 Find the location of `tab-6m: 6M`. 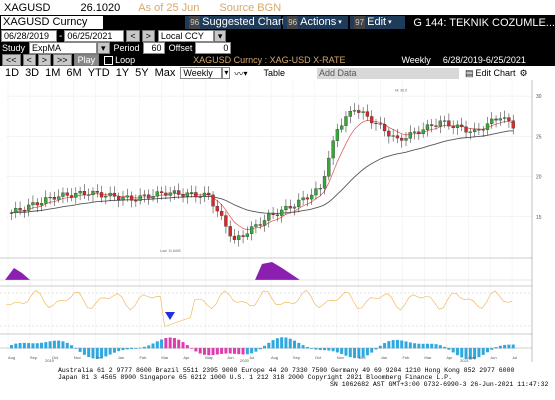

tab-6m: 6M is located at coordinates (74, 73).